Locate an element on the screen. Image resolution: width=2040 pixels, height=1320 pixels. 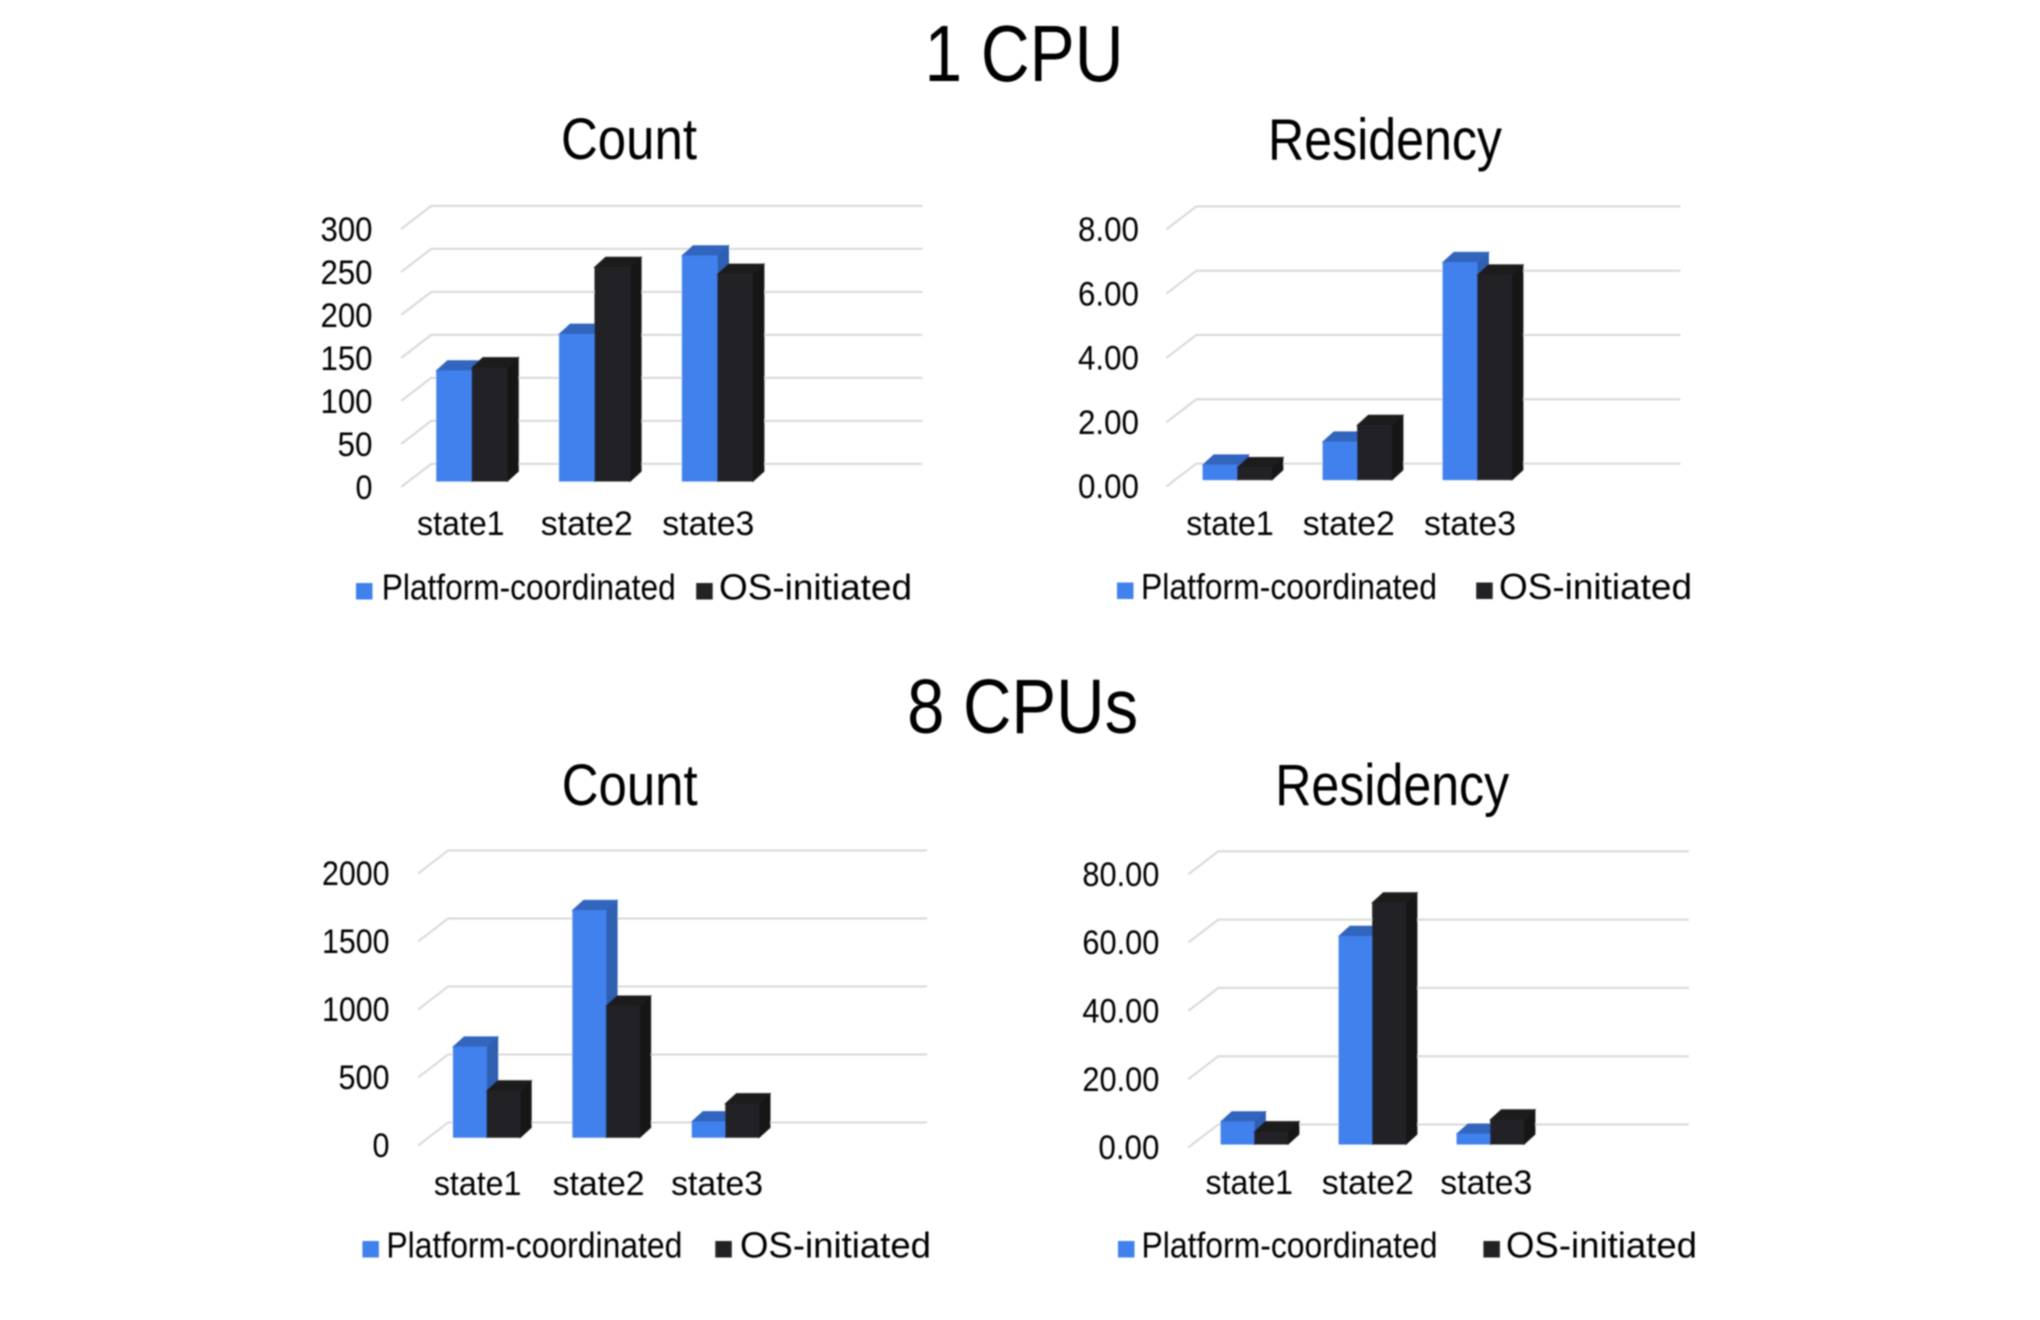
svg-text: 250 is located at coordinates (347, 273).